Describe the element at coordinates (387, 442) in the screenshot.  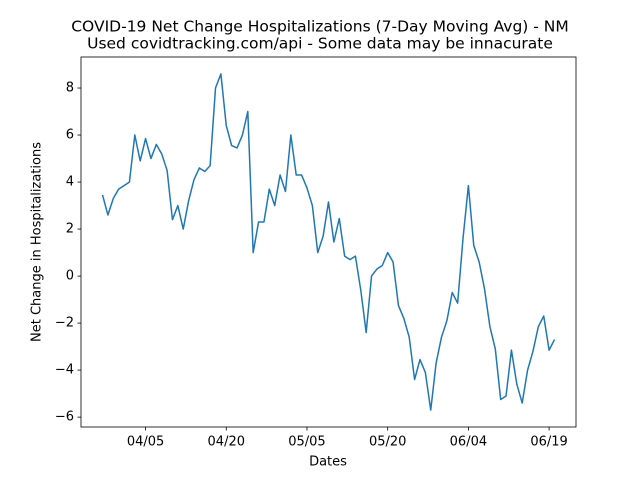
I see `x-tick-label: 05/20` at that location.